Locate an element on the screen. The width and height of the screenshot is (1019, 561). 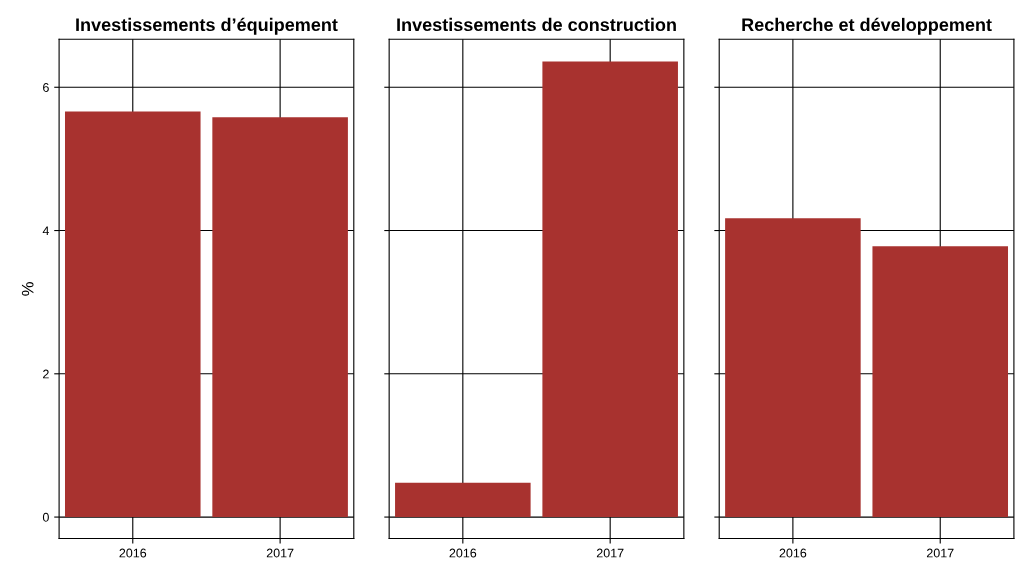
chart-title: Investissements d’équipement is located at coordinates (207, 26).